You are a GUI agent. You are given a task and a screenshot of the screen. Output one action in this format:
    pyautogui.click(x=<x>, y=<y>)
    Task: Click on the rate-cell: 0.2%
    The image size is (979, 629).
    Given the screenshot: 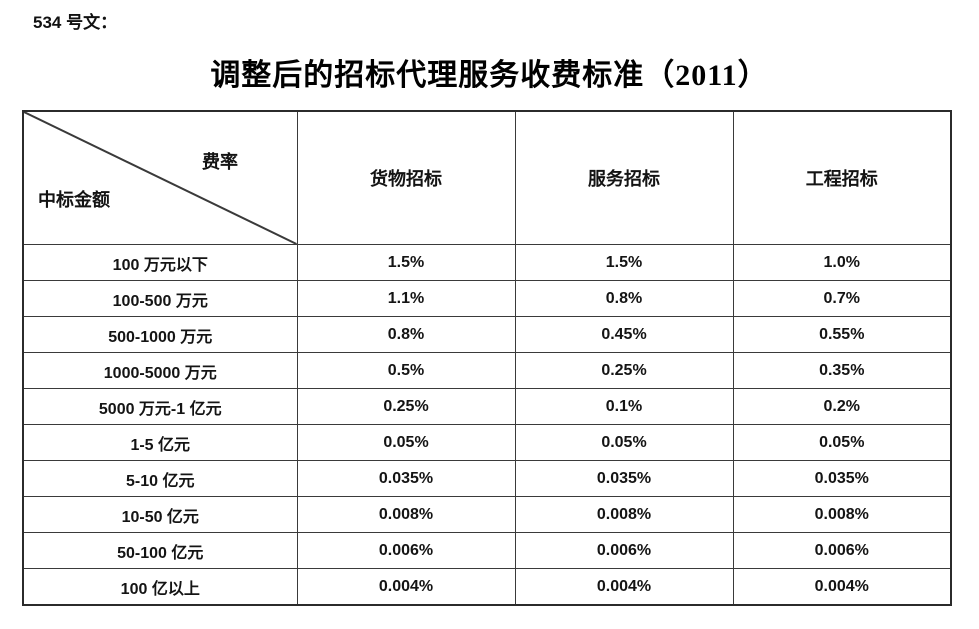 What is the action you would take?
    pyautogui.click(x=842, y=406)
    